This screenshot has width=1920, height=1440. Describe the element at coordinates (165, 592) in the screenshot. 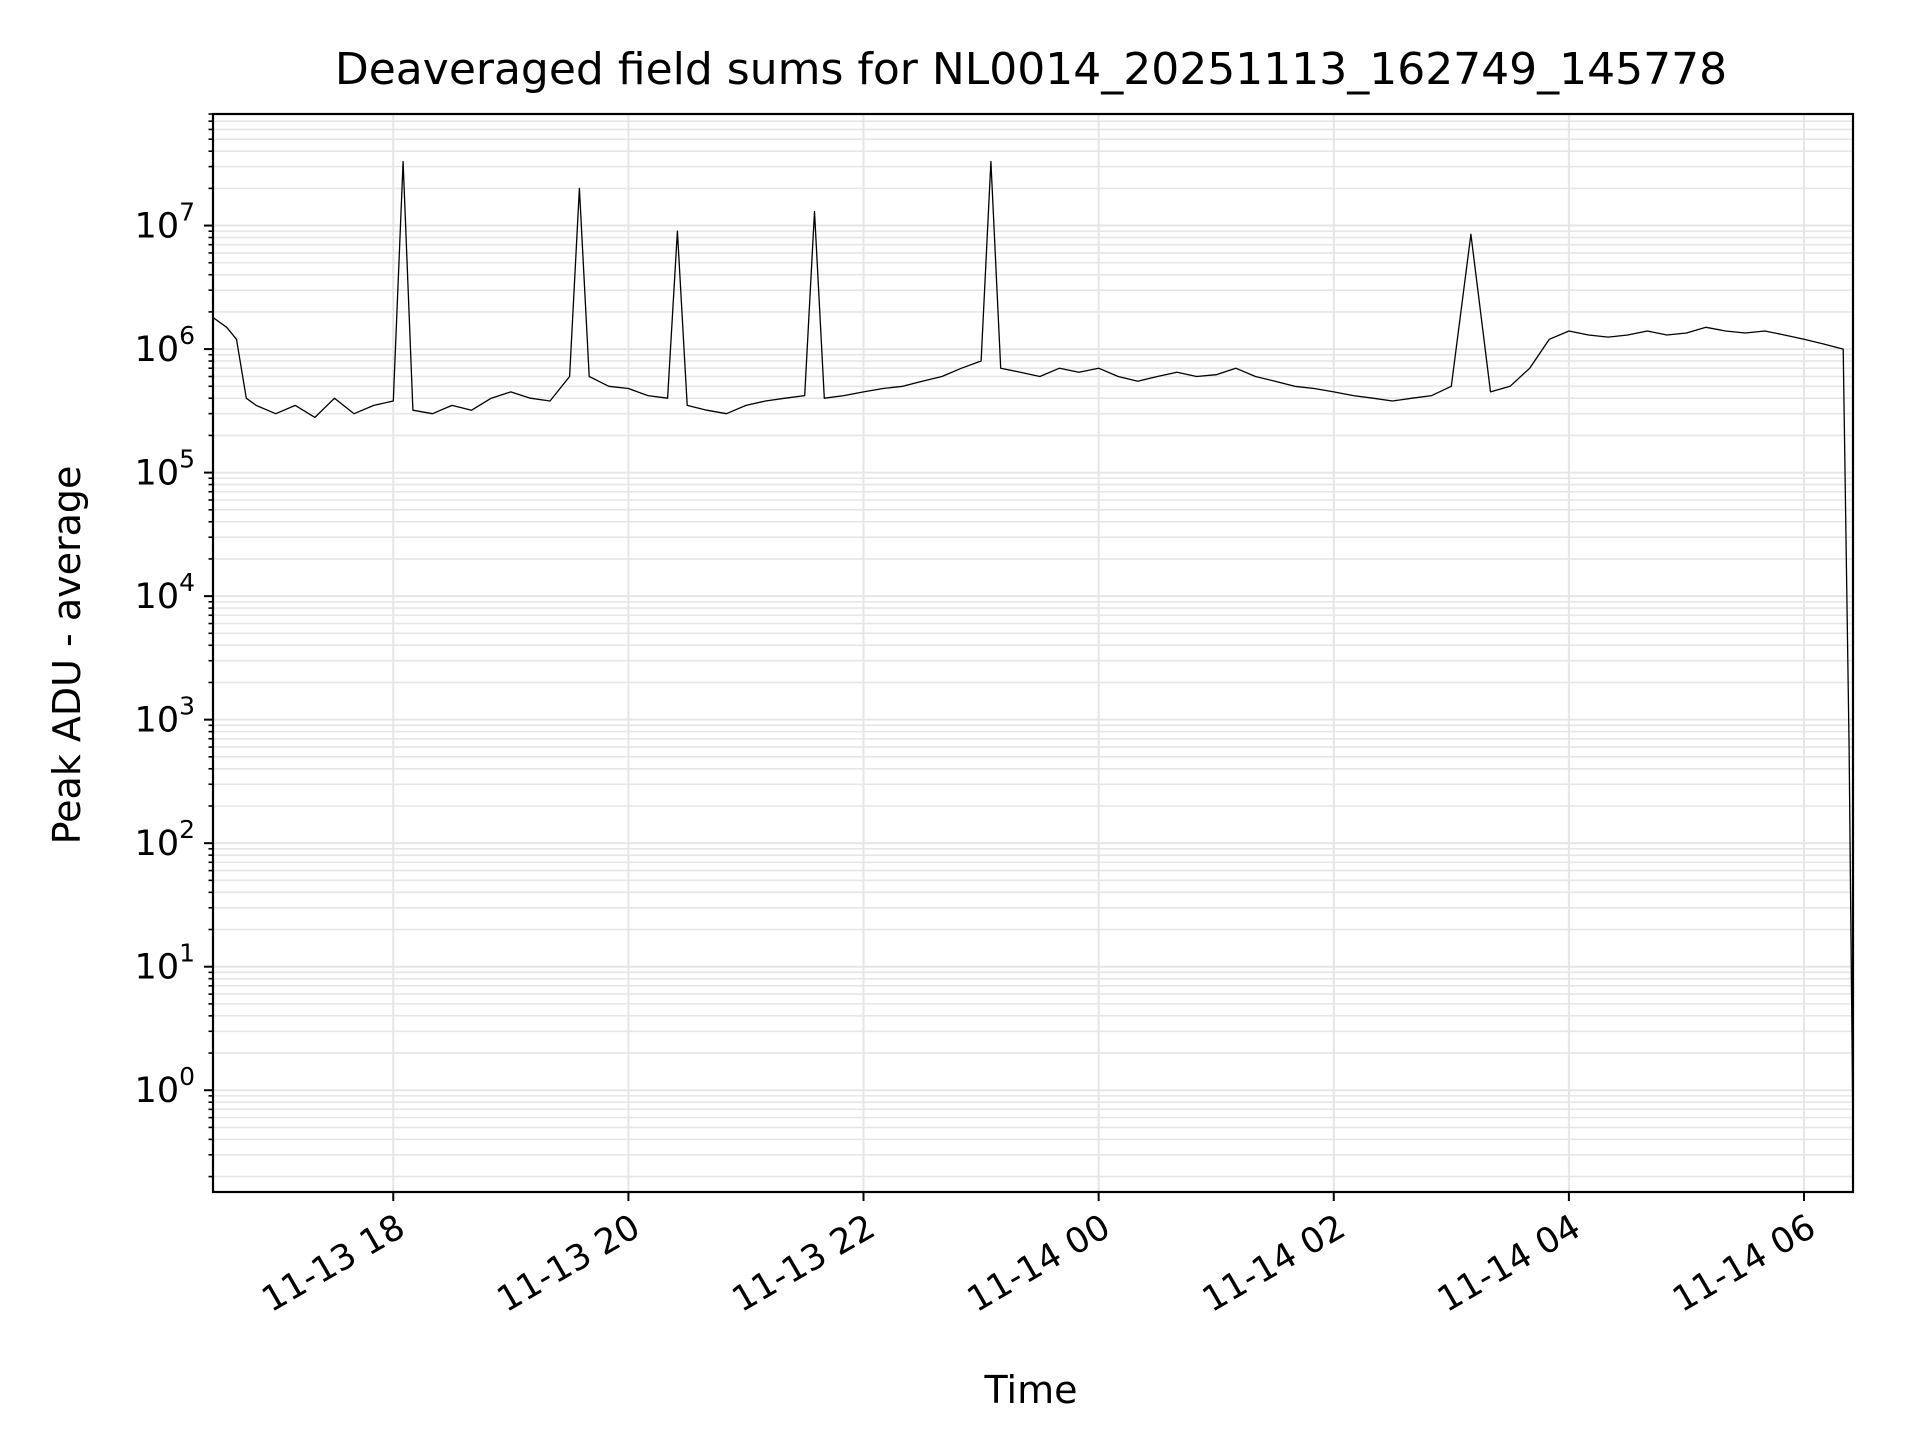

I see `y-tick-label: 10⁴` at that location.